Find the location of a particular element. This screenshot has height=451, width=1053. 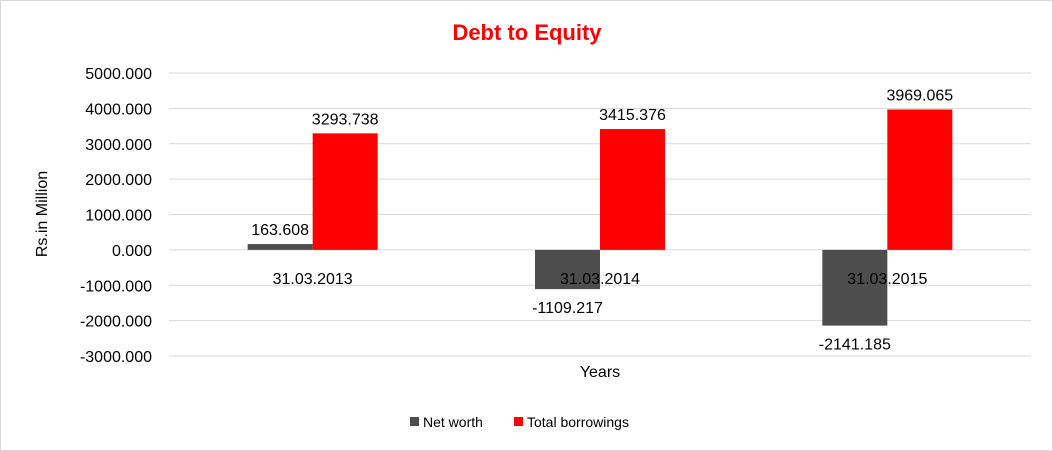

data-label: 3415.376 is located at coordinates (632, 115).